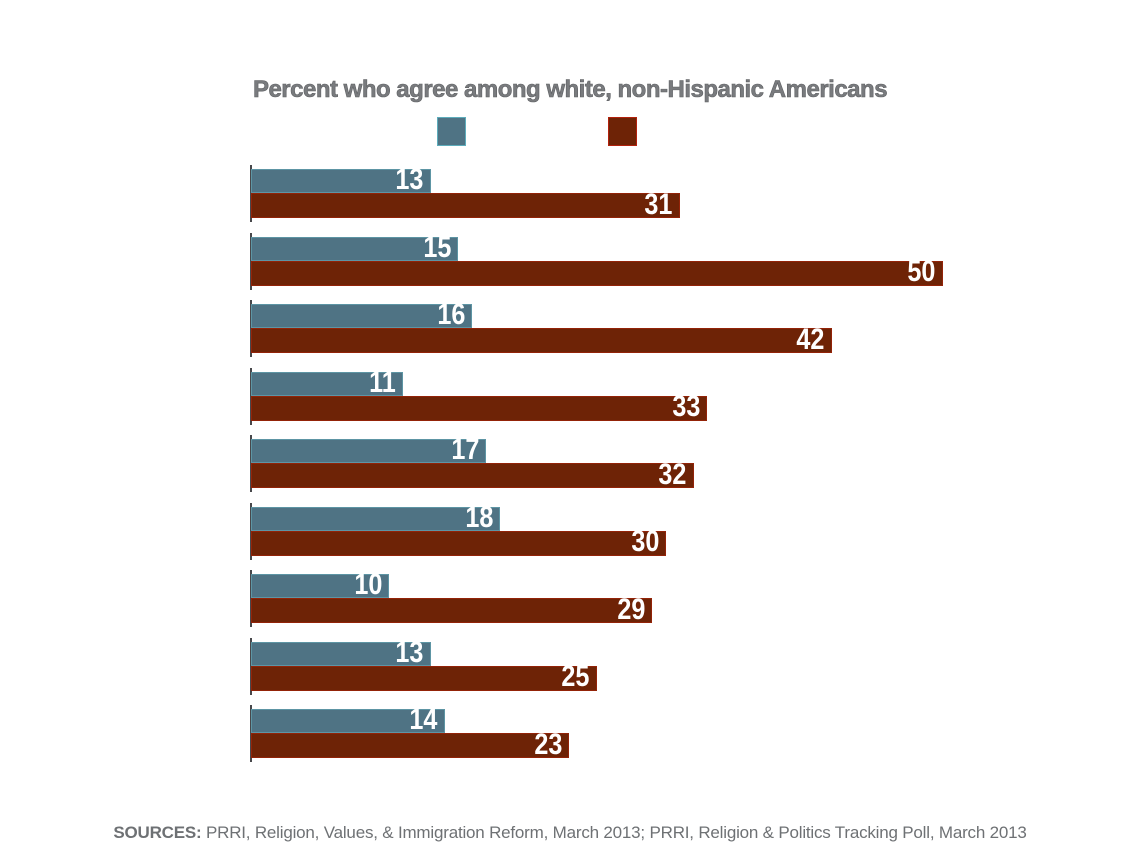 This screenshot has width=1140, height=866. Describe the element at coordinates (362, 314) in the screenshot. I see `blue-series-bar: 16` at that location.